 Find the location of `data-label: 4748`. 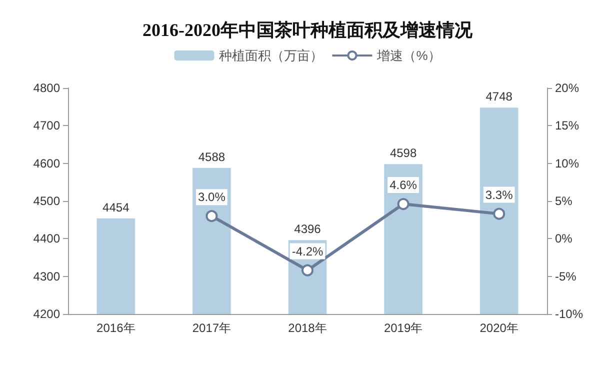

data-label: 4748 is located at coordinates (499, 97).